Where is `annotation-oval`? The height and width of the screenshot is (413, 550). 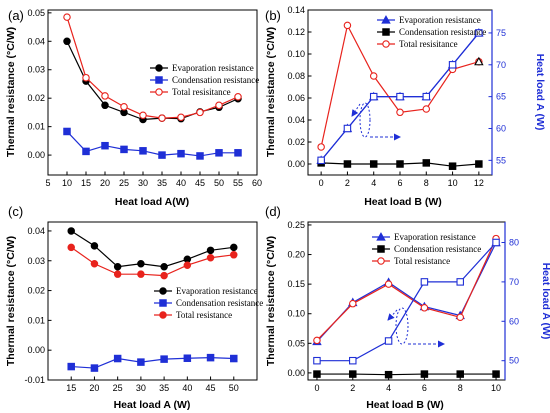 annotation-oval is located at coordinates (402, 326).